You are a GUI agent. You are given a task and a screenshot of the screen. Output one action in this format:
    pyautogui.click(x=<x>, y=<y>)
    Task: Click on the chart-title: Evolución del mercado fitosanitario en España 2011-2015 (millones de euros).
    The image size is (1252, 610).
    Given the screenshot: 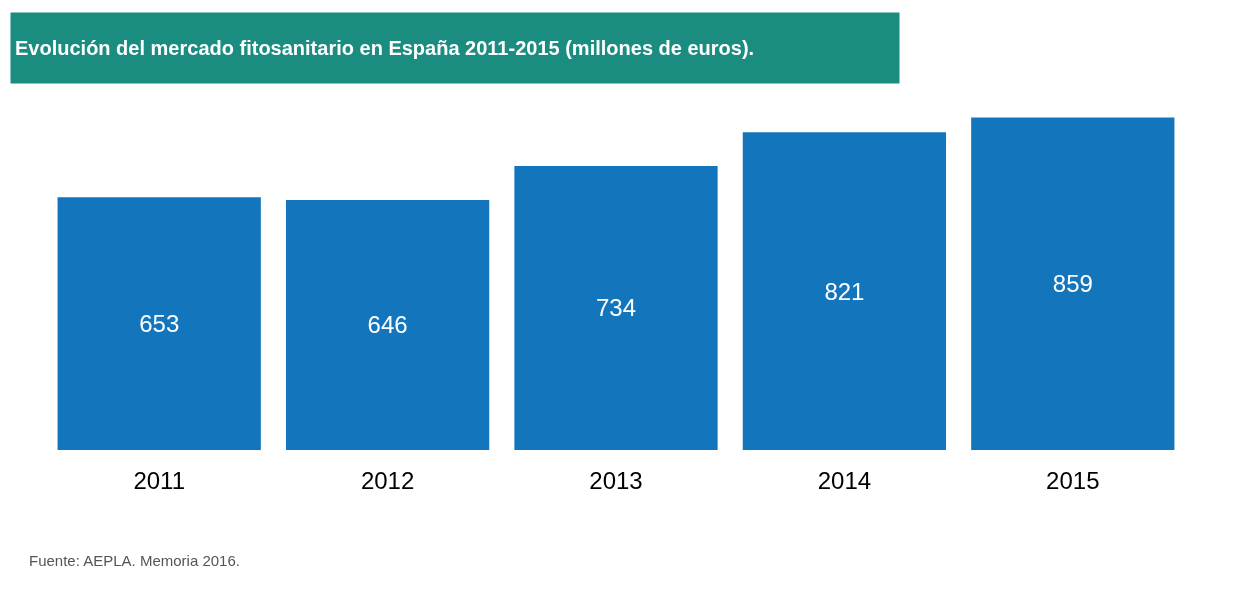 What is the action you would take?
    pyautogui.click(x=385, y=48)
    